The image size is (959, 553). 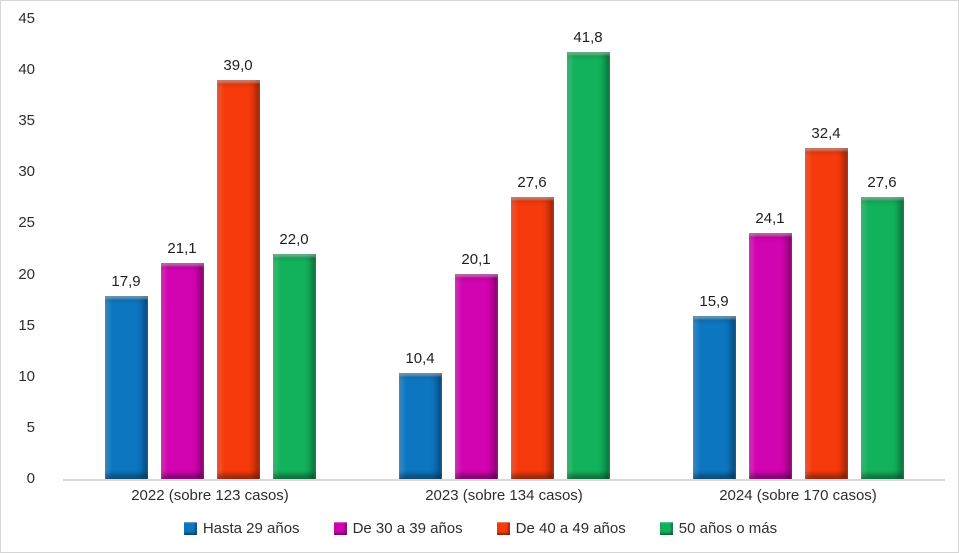 I want to click on y-tick-label: 40, so click(x=26, y=70).